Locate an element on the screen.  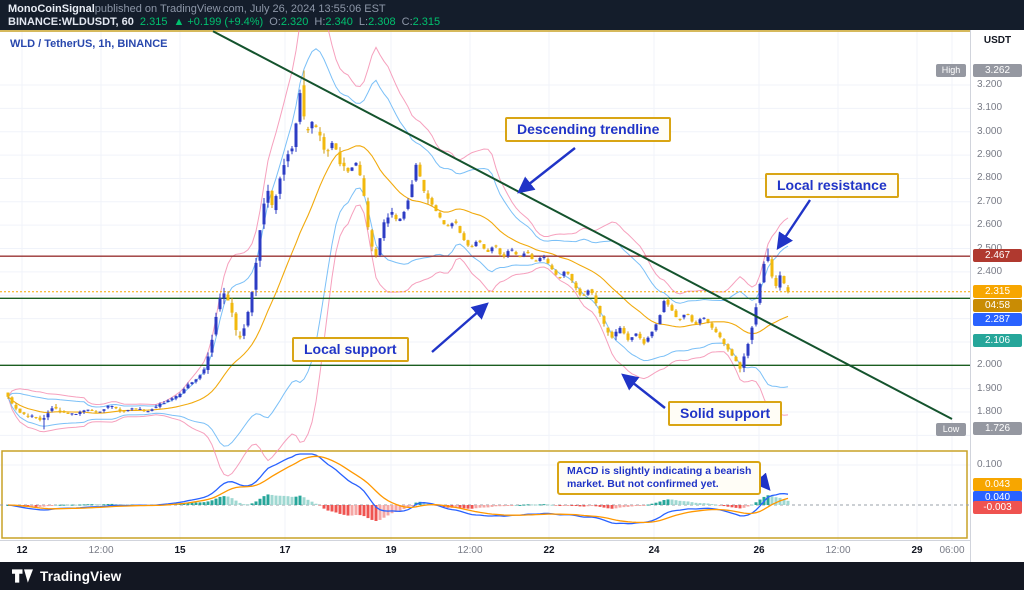
time-axis: 12 12:00 15 17 19 12:00 22 24 26 12:00 29 06:00 is located at coordinates (485, 551).